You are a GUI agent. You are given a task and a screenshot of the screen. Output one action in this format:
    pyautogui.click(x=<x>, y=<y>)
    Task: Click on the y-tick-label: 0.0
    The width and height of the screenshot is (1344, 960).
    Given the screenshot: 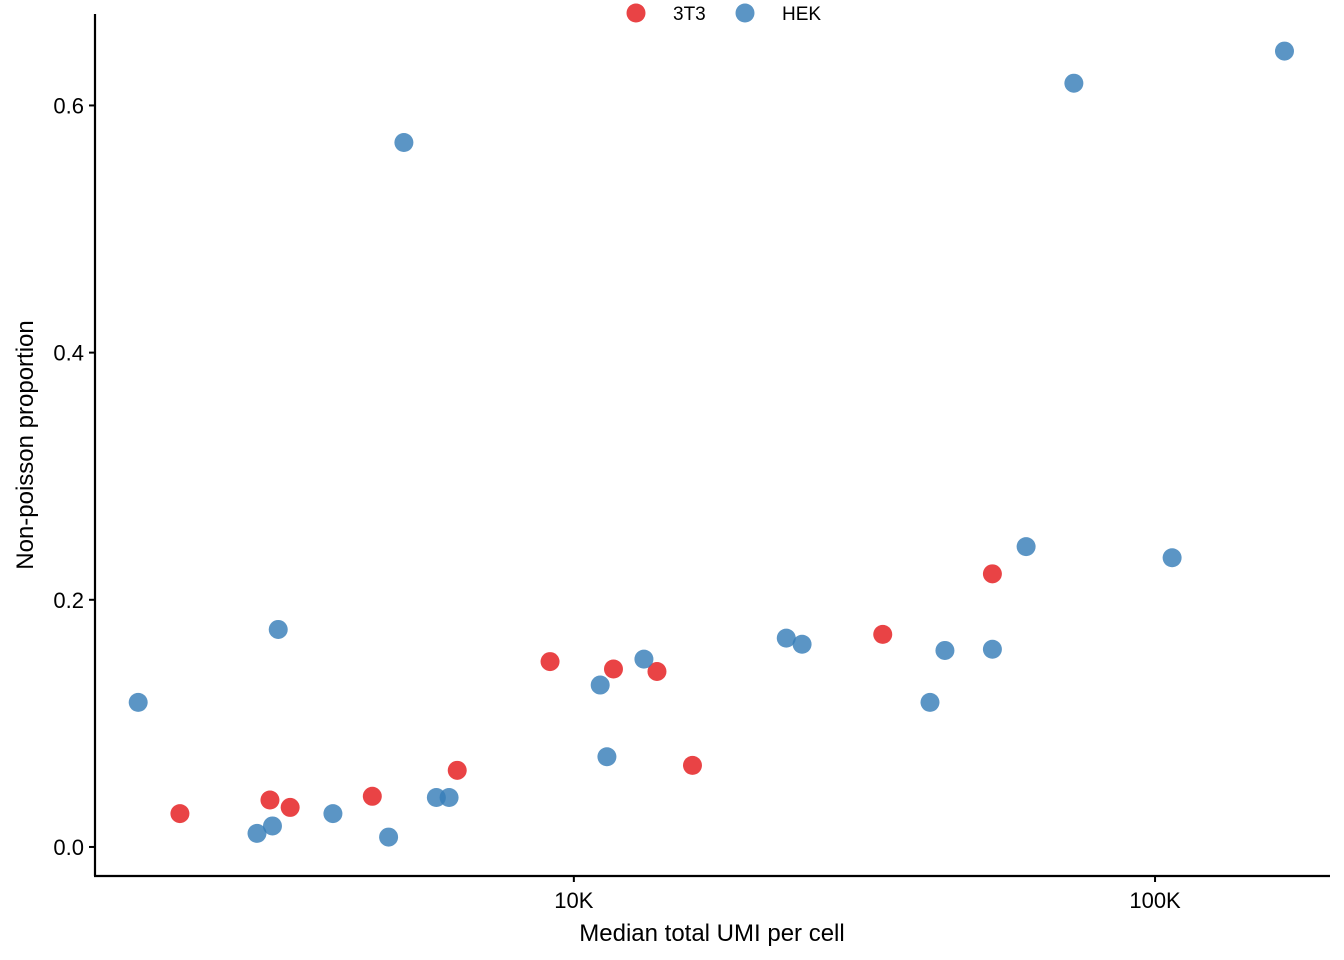 What is the action you would take?
    pyautogui.click(x=68, y=847)
    